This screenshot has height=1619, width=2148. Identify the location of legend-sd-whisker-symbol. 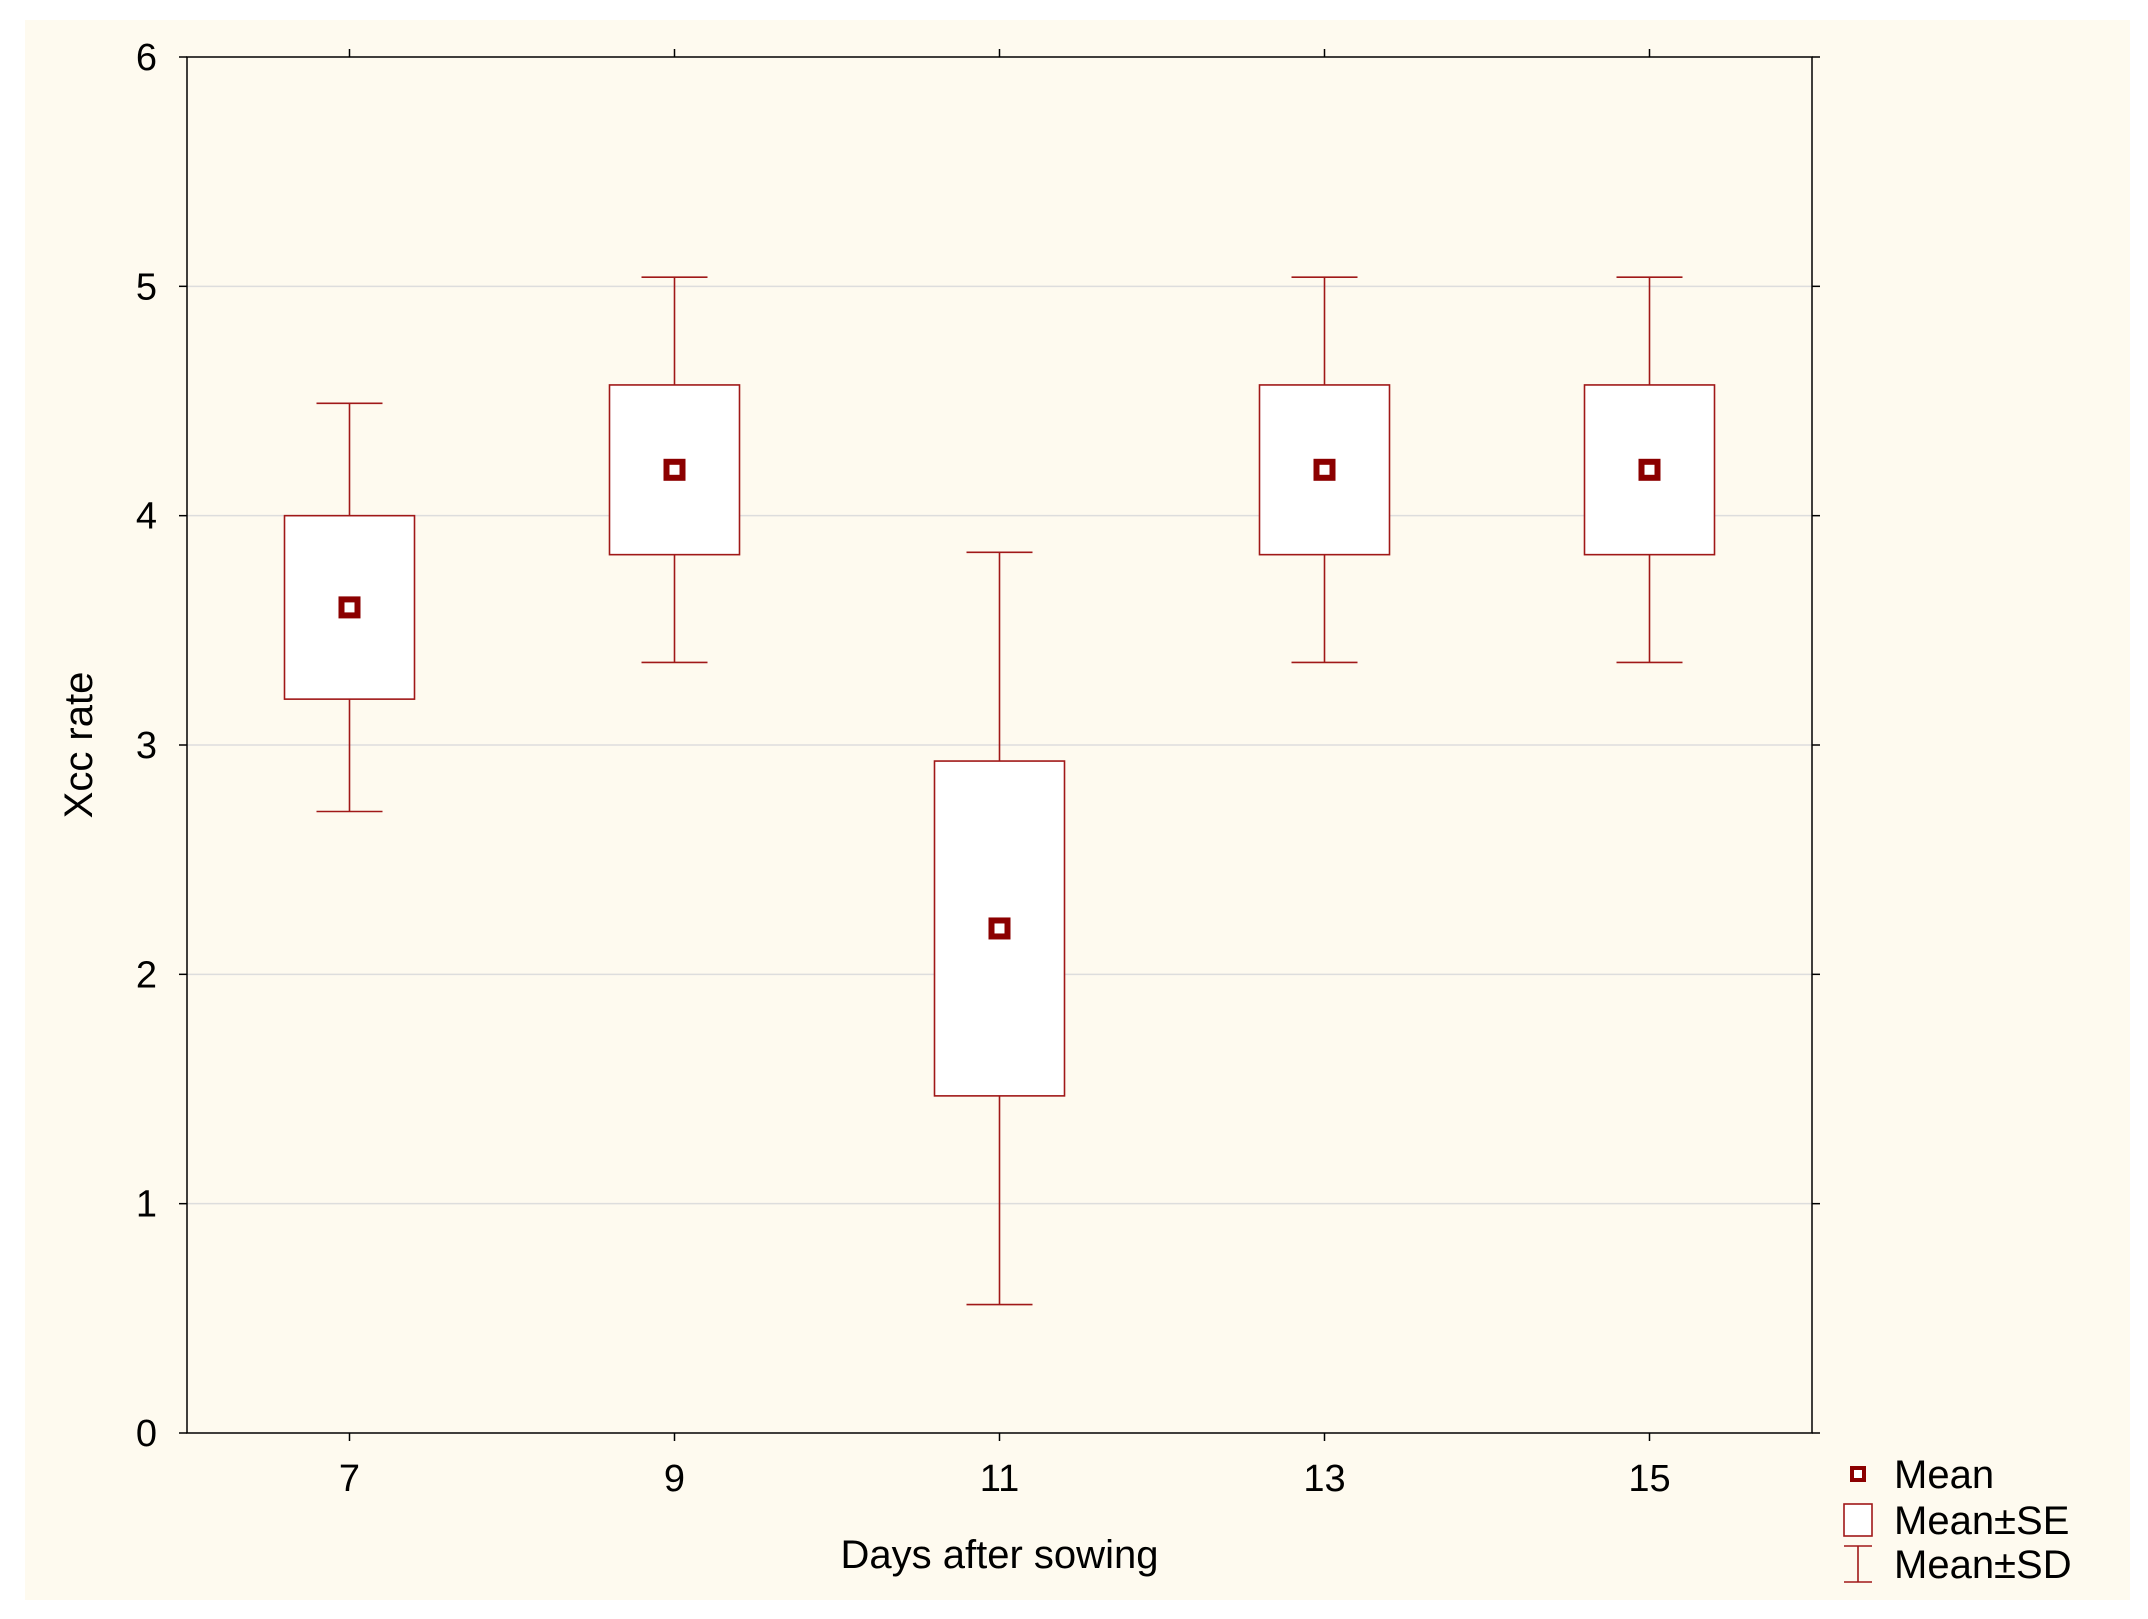
(1858, 1564).